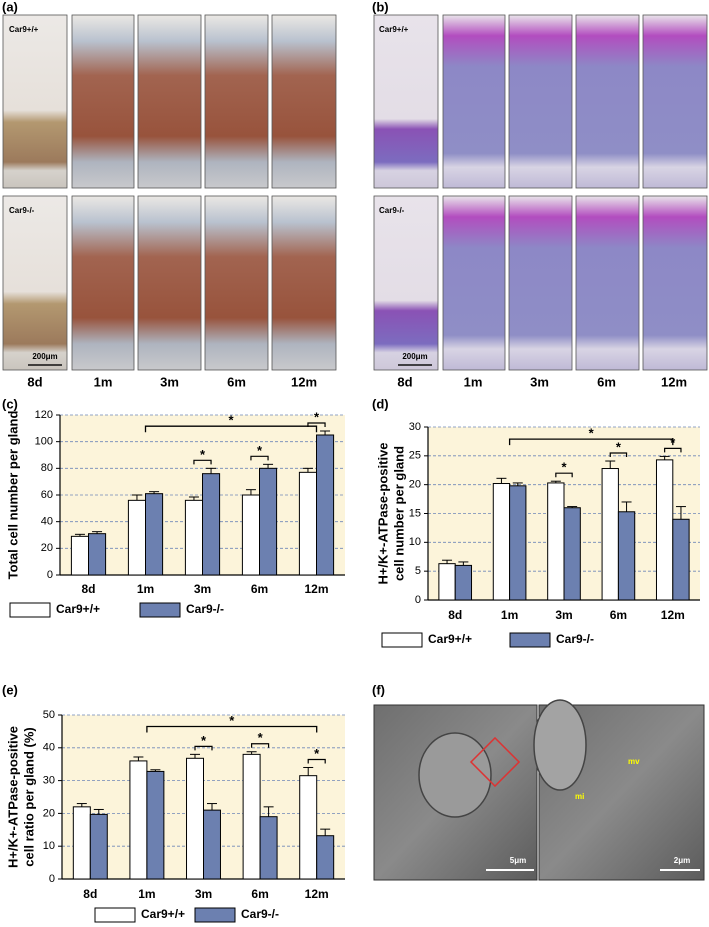  I want to click on y-tick-label: 50, so click(49, 715).